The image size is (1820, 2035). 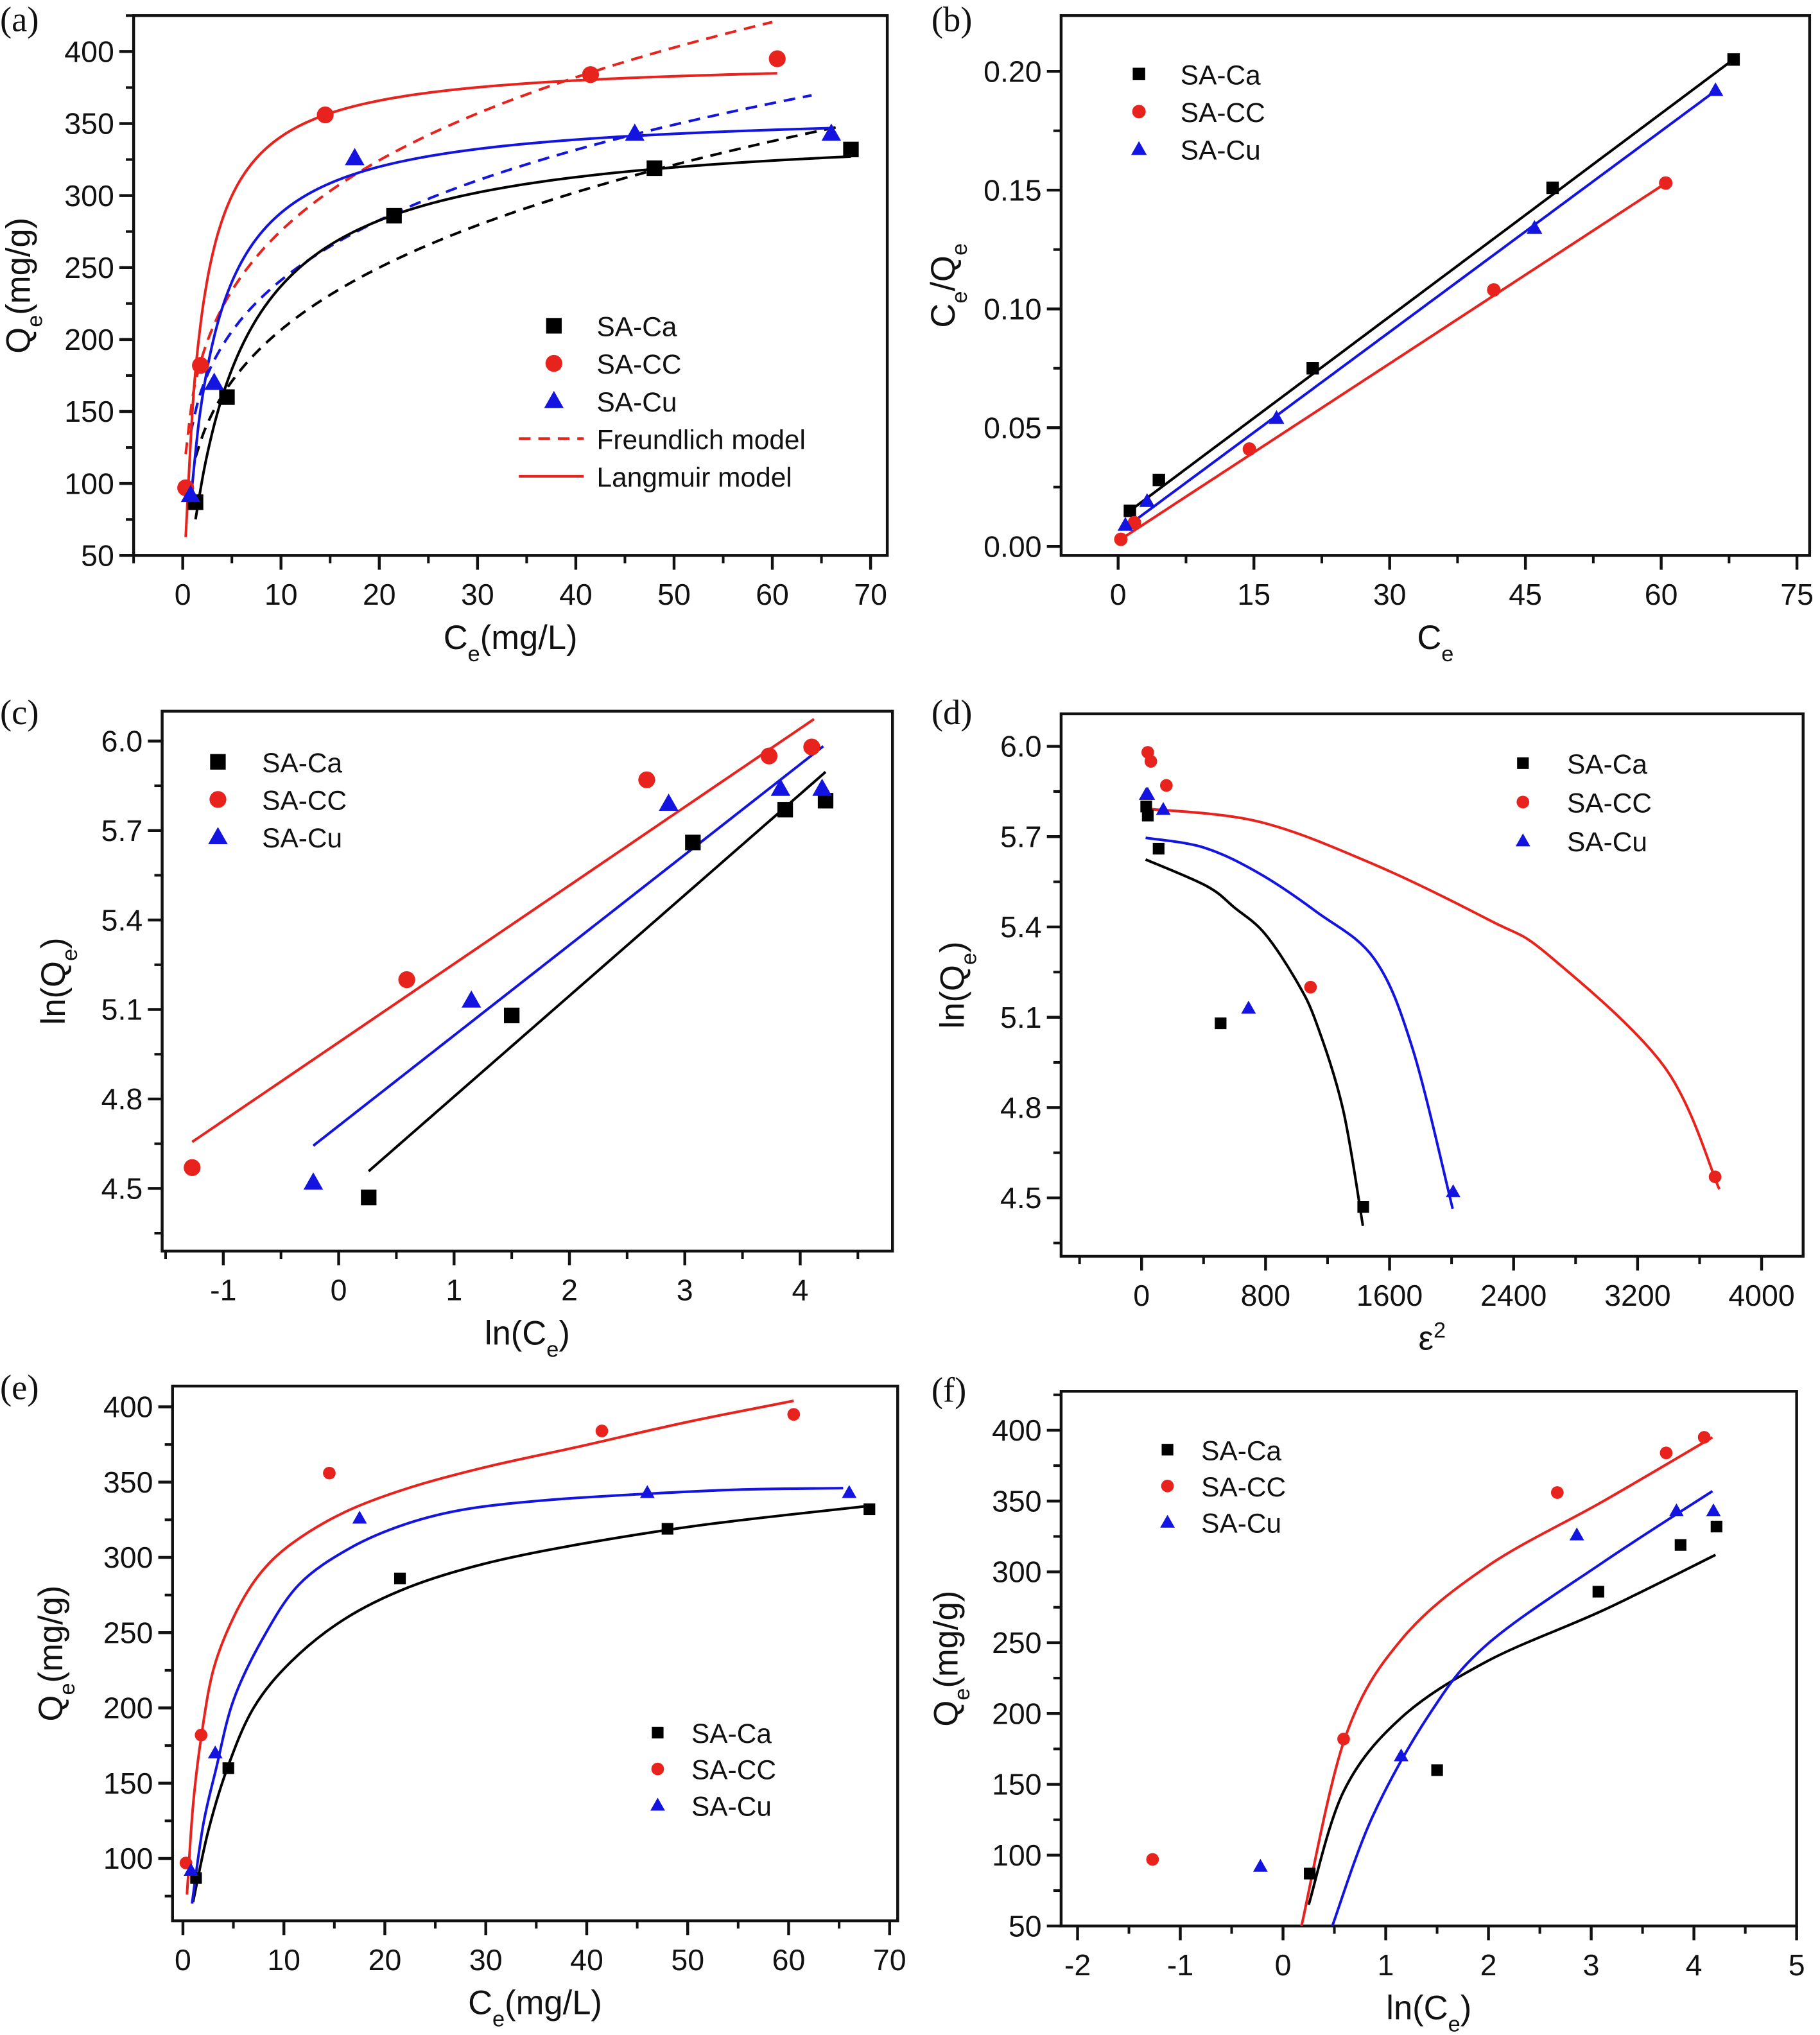 I want to click on panel-letter: (e), so click(x=19, y=1387).